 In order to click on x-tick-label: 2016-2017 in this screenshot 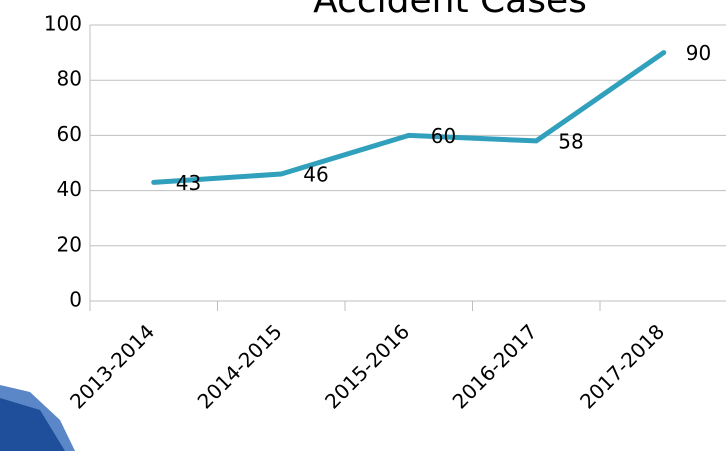, I will do `click(495, 366)`.